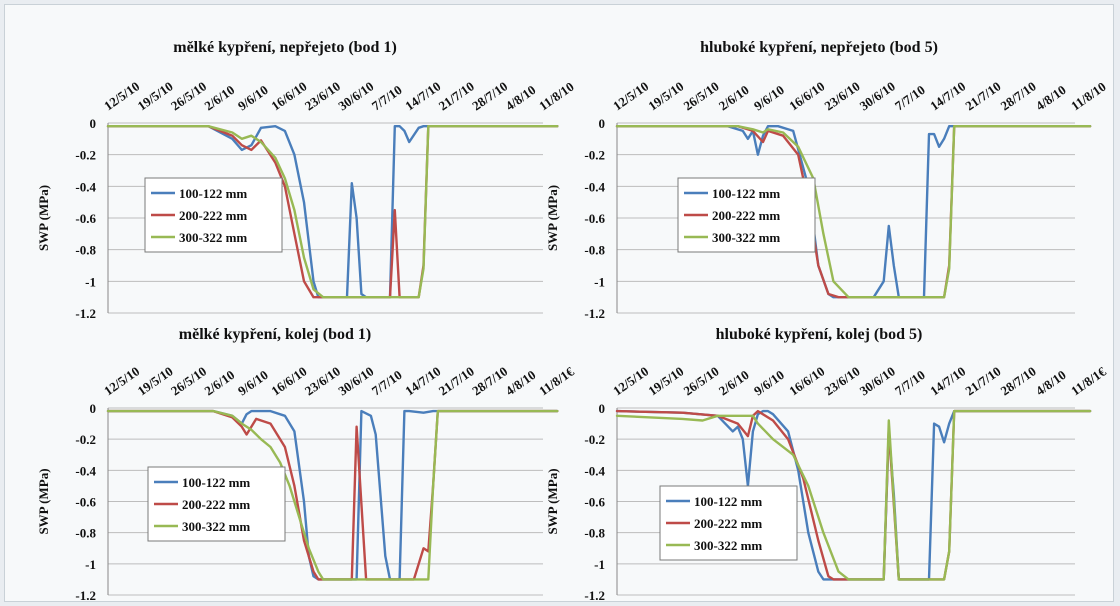 The image size is (1120, 606). What do you see at coordinates (819, 47) in the screenshot?
I see `chart-title: hluboké kypření, nepřejeto (bod 5)` at bounding box center [819, 47].